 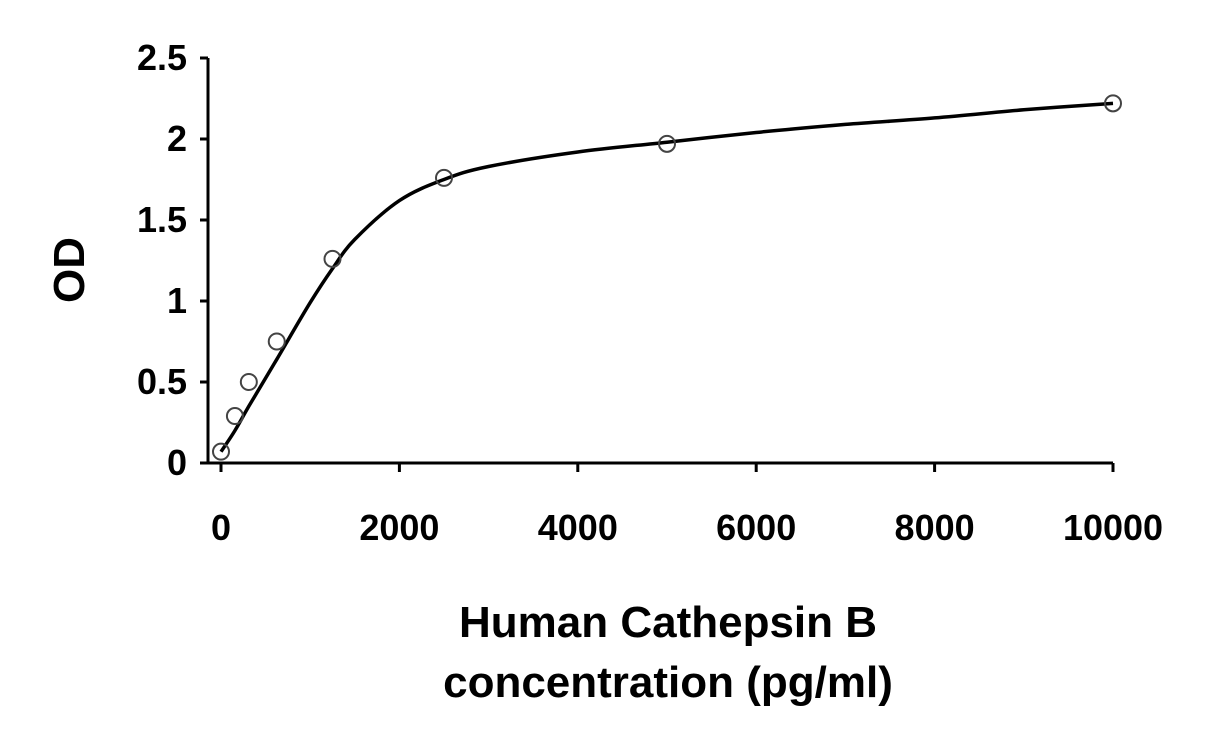 What do you see at coordinates (399, 527) in the screenshot?
I see `x-tick-label: 2000` at bounding box center [399, 527].